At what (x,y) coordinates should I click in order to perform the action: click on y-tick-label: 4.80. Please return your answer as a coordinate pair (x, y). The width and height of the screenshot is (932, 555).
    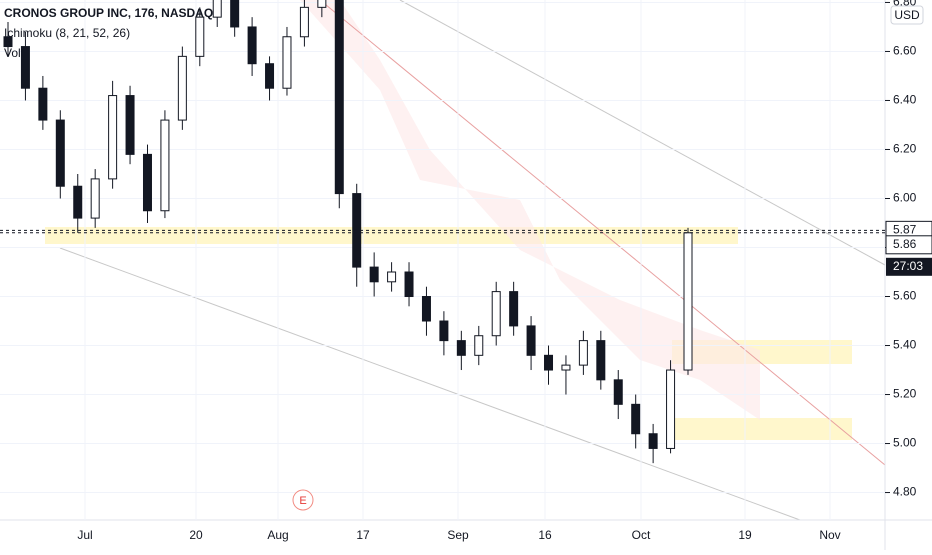
    Looking at the image, I should click on (905, 492).